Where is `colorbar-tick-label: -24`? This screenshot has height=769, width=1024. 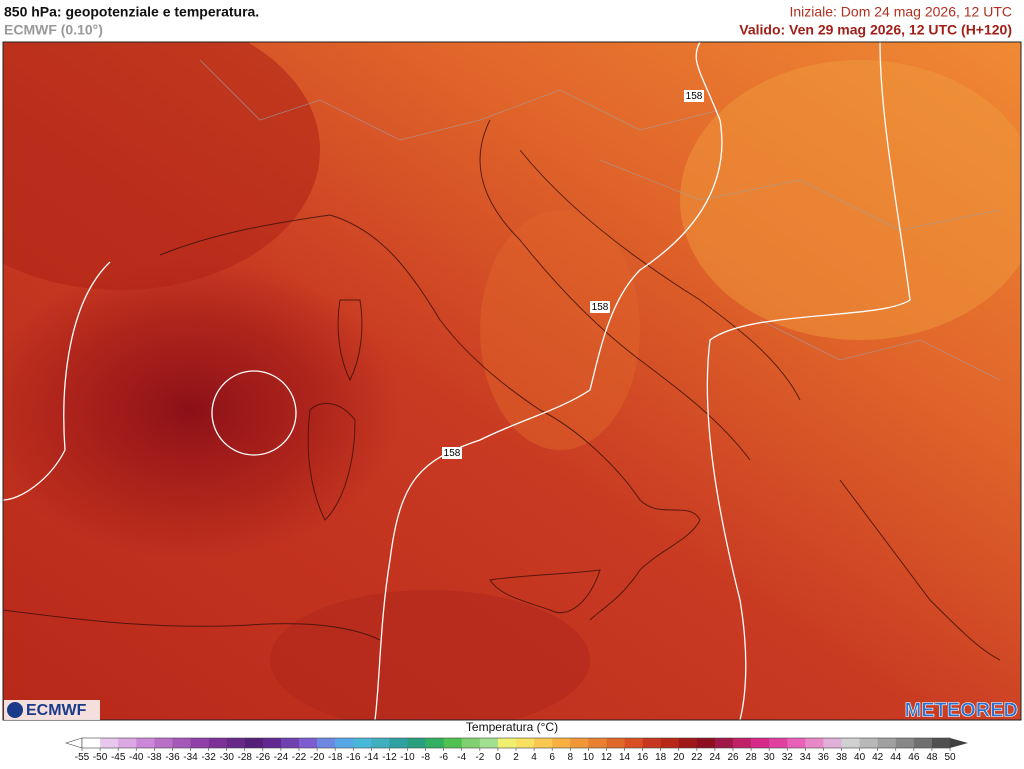 colorbar-tick-label: -24 is located at coordinates (281, 757).